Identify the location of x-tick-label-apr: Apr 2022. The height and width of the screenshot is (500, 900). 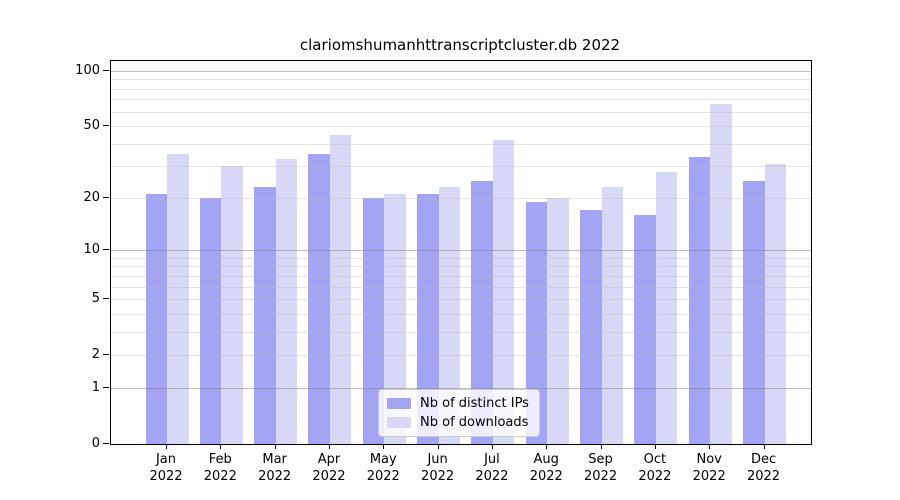
(329, 468).